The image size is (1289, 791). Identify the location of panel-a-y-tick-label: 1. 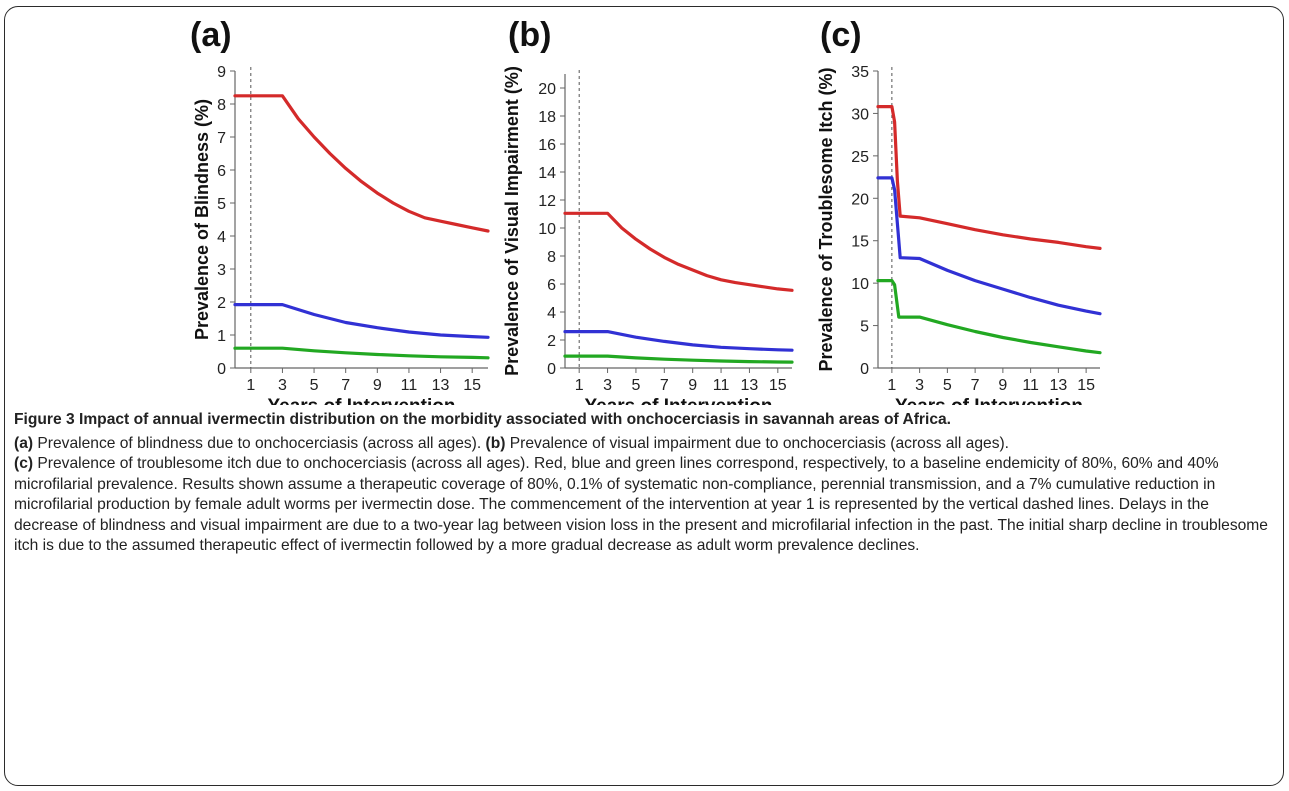
(221, 336).